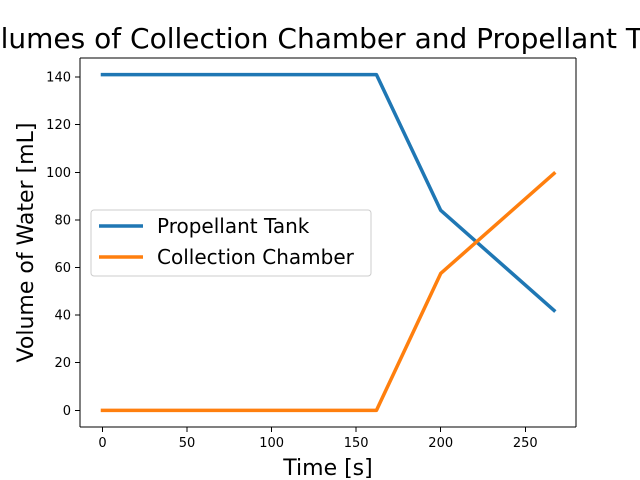 The width and height of the screenshot is (640, 480). What do you see at coordinates (525, 443) in the screenshot?
I see `x-tick-label: 250` at bounding box center [525, 443].